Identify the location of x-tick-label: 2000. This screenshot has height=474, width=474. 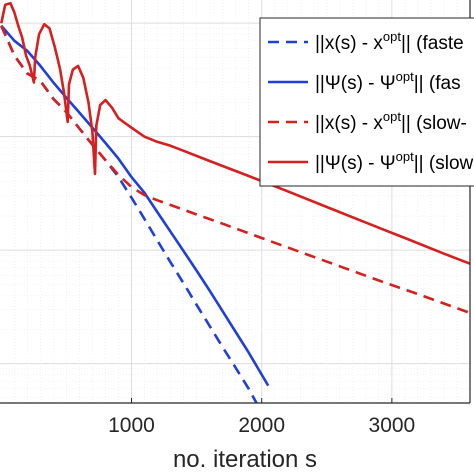
(261, 425).